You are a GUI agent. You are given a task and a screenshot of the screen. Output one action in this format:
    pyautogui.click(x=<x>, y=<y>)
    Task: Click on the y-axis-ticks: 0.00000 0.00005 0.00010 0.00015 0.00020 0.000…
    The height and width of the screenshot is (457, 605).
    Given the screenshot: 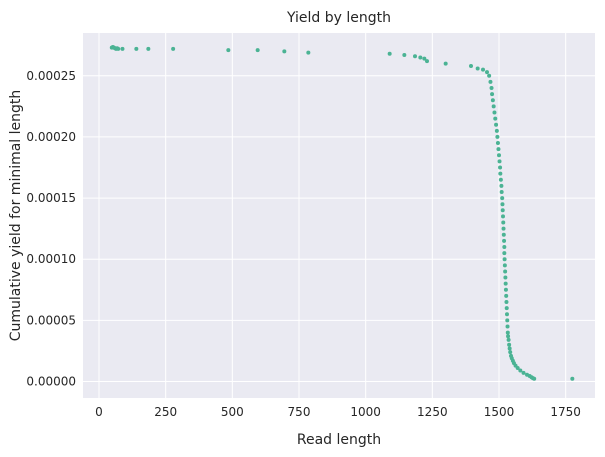 What is the action you would take?
    pyautogui.click(x=51, y=229)
    